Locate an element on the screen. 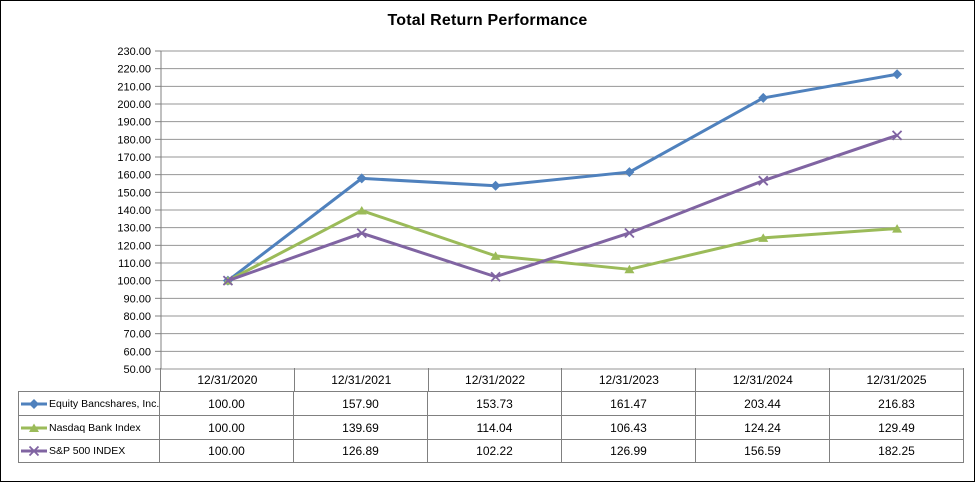 The image size is (975, 482). value-cell: 114.04 is located at coordinates (495, 427).